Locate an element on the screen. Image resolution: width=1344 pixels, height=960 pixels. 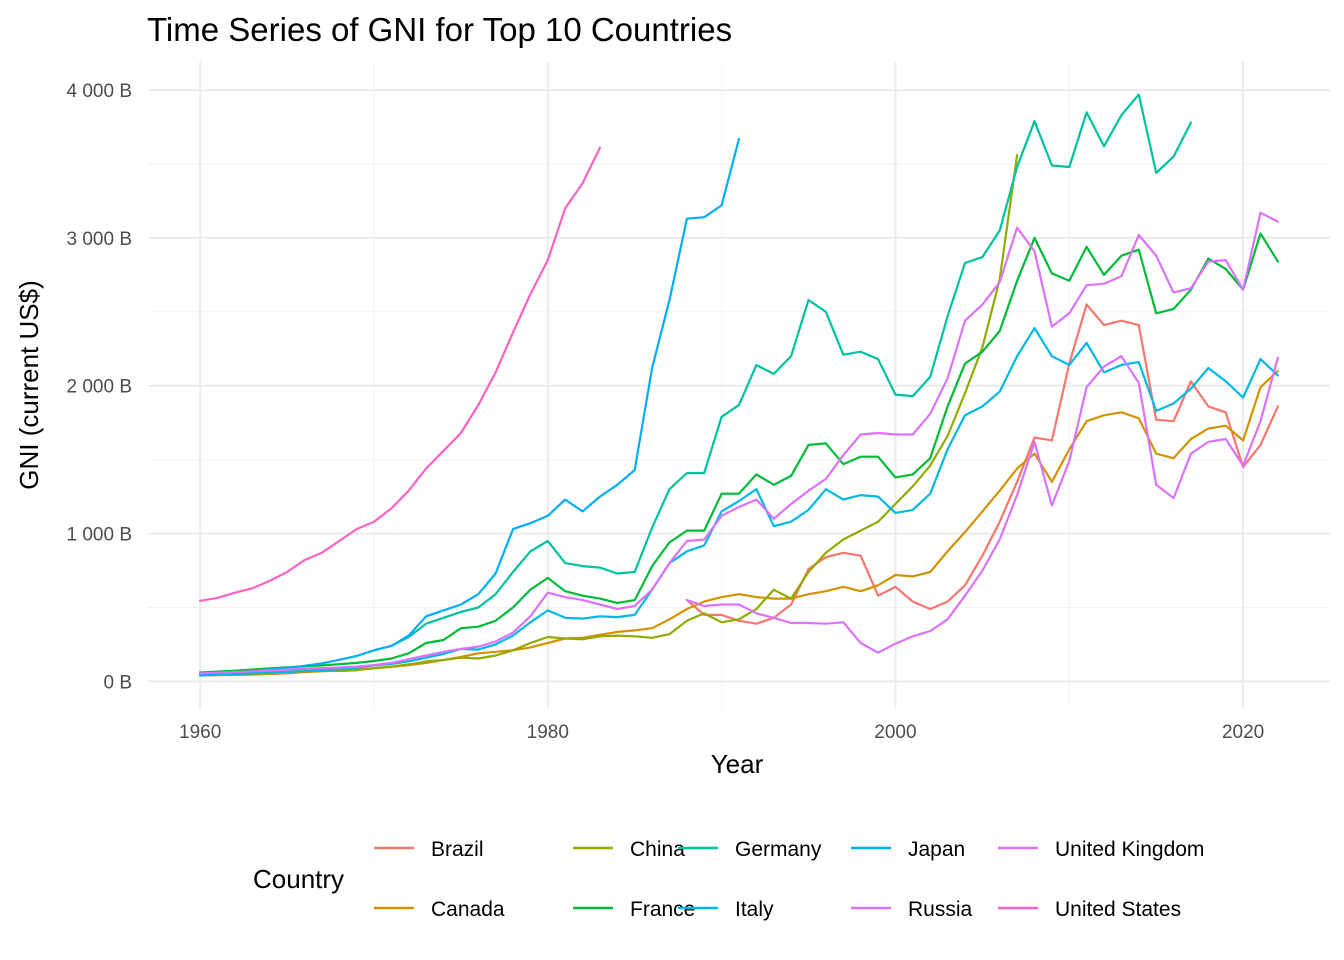
x-tick-label-2: 2000 is located at coordinates (895, 732).